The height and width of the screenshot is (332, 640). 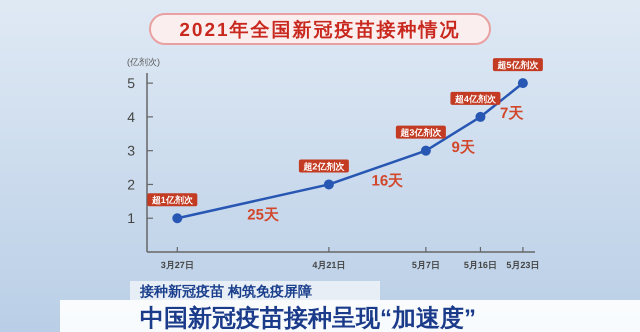 I want to click on annotation: 9天, so click(x=463, y=147).